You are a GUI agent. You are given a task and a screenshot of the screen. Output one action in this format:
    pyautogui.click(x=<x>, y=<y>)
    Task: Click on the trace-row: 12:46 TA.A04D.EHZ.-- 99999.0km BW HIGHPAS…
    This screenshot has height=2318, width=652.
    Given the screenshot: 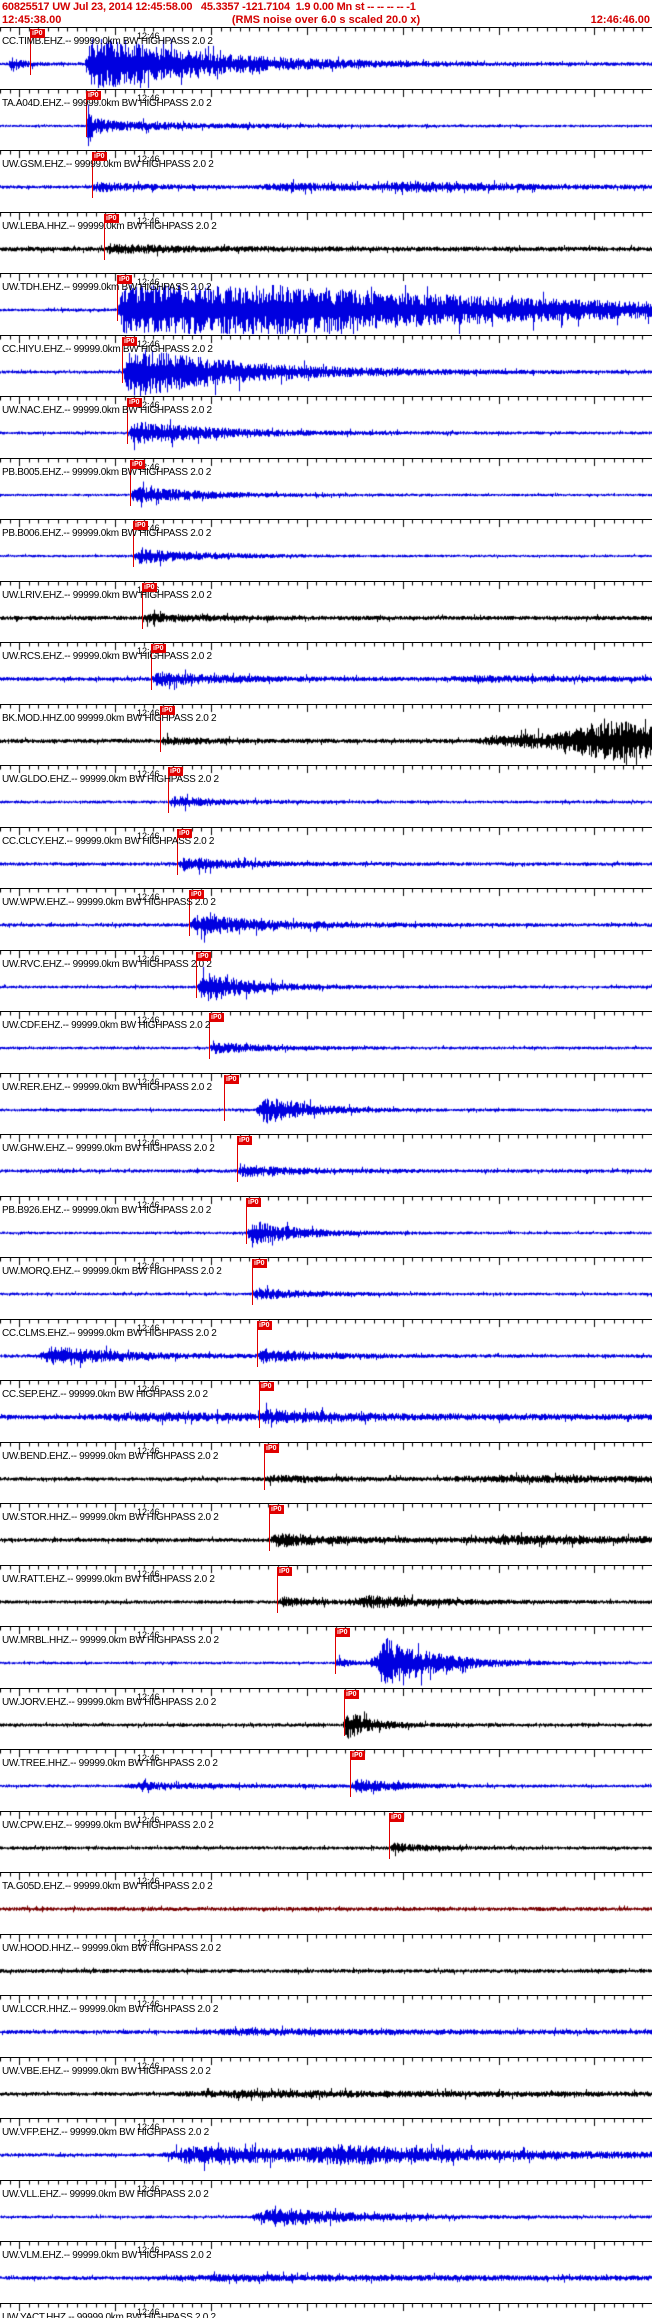 What is the action you would take?
    pyautogui.click(x=326, y=119)
    